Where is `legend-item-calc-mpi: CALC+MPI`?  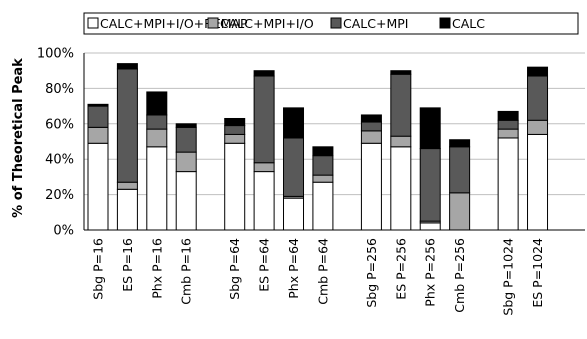
legend-item-calc-mpi: CALC+MPI is located at coordinates (369, 23).